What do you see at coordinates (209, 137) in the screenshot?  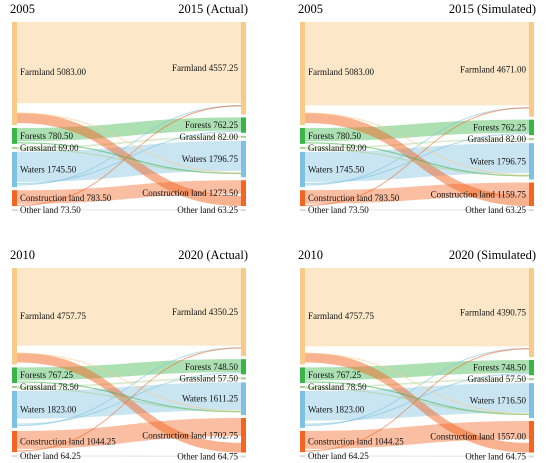 I see `label-right-grassland: Grassland 82.00` at bounding box center [209, 137].